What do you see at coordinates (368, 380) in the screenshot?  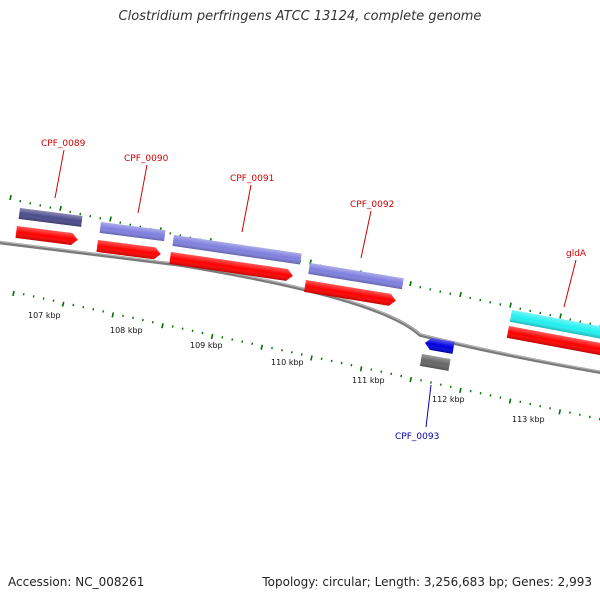 I see `tick-label-111: 111 kbp` at bounding box center [368, 380].